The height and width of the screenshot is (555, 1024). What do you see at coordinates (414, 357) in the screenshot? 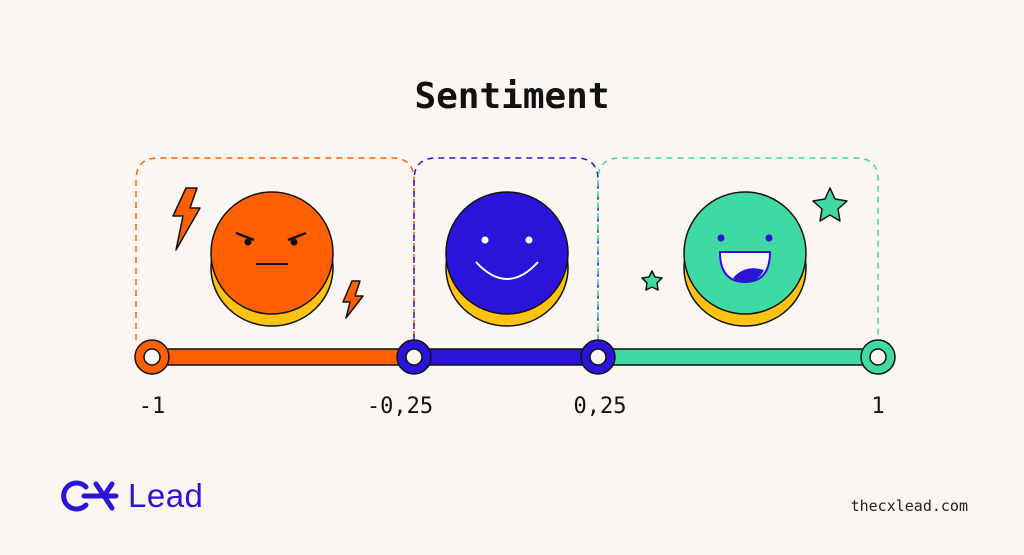
I see `scale-node-neg-threshold` at bounding box center [414, 357].